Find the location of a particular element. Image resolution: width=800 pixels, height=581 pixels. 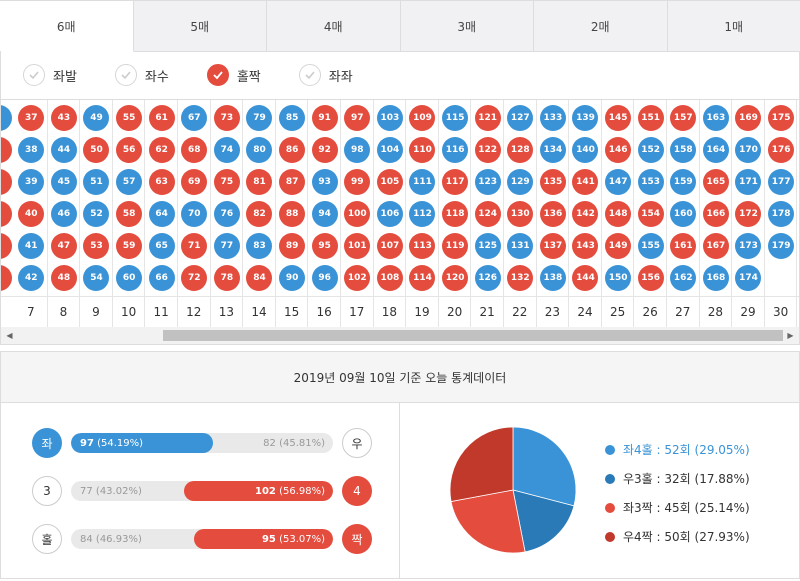

result-ball: 144 is located at coordinates (585, 278).